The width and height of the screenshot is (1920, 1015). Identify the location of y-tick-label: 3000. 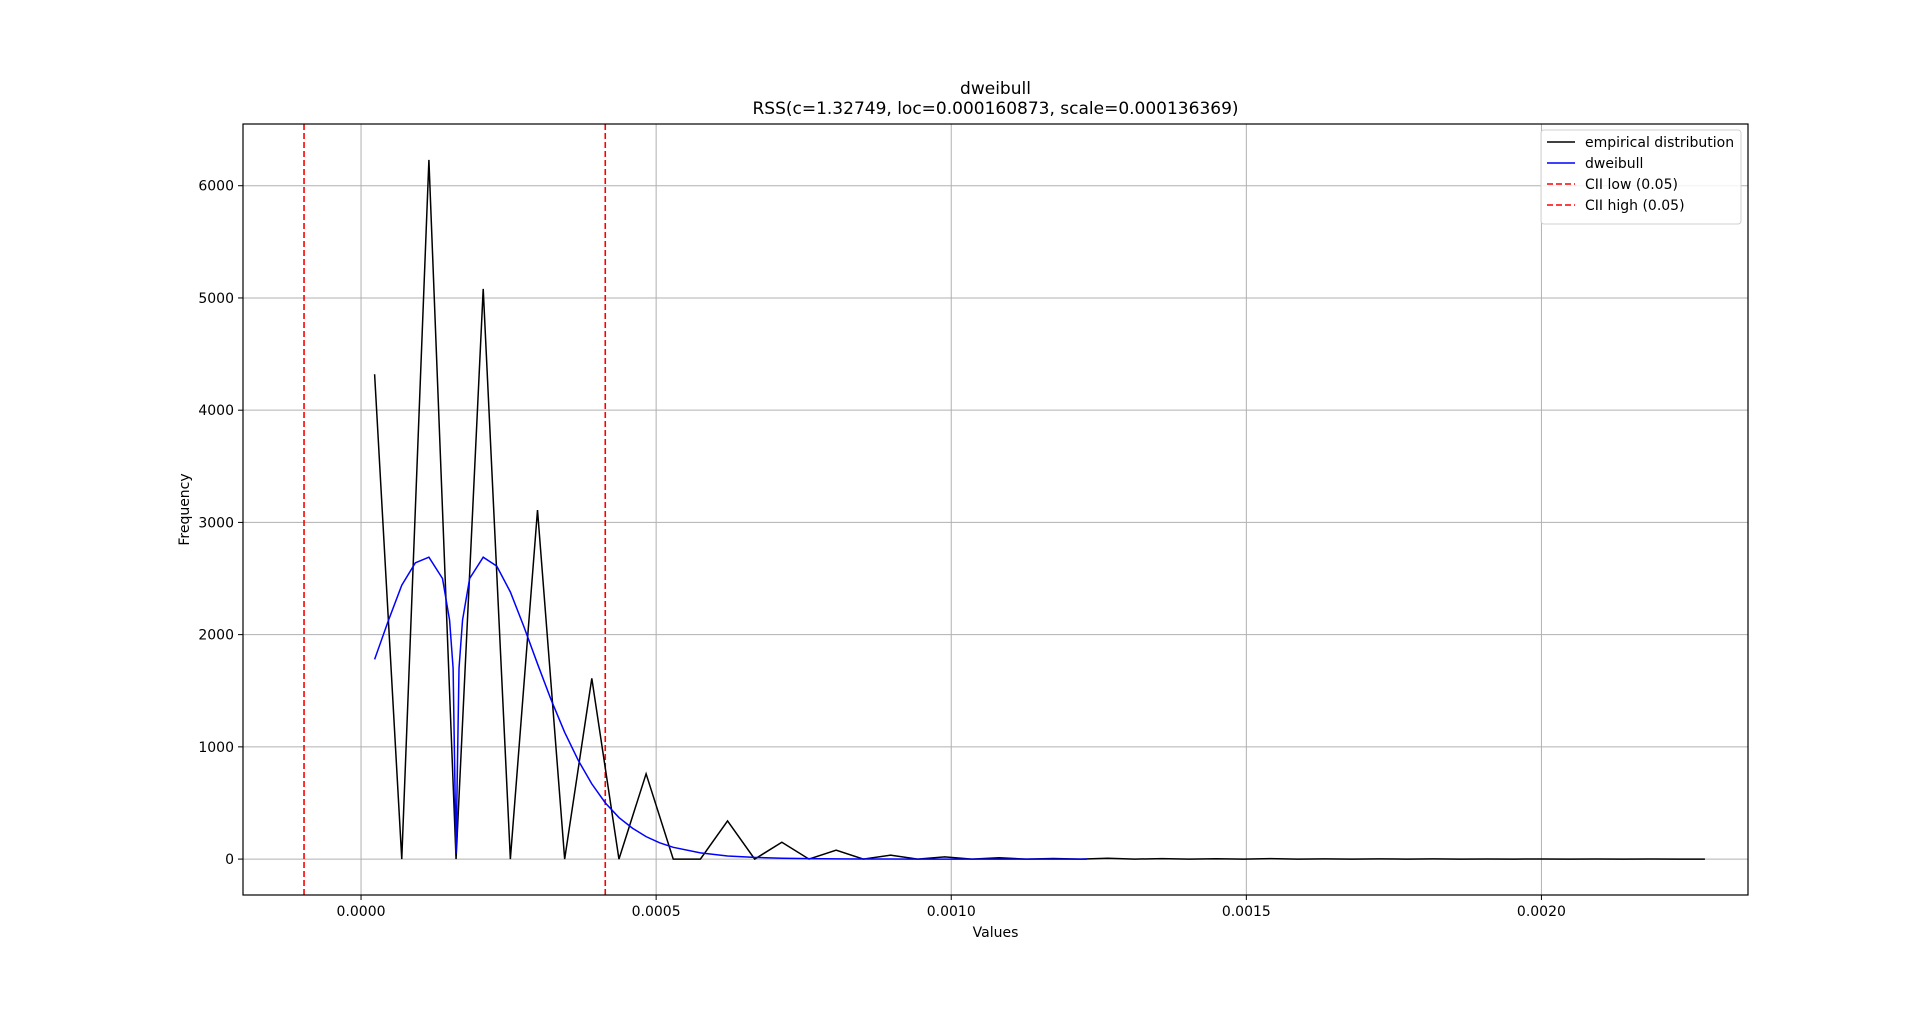
(216, 523).